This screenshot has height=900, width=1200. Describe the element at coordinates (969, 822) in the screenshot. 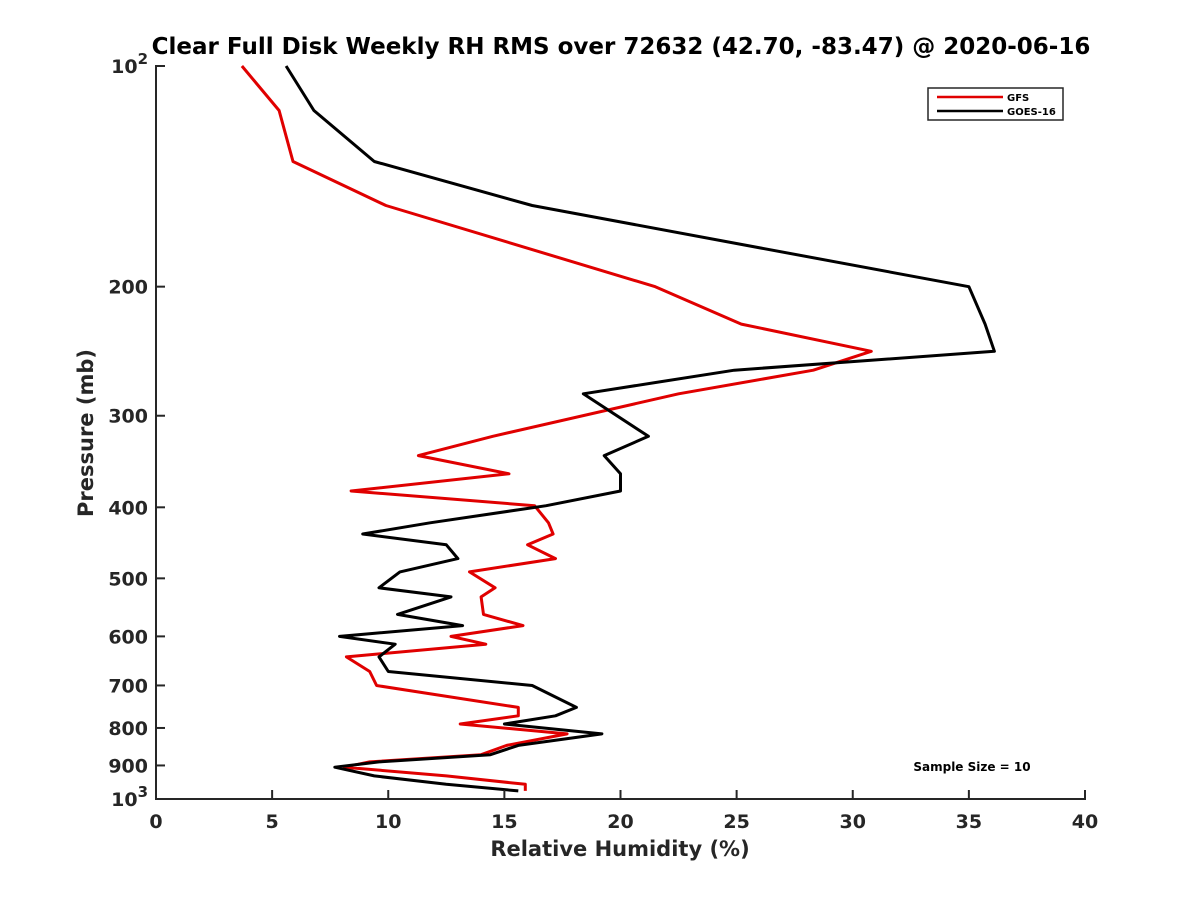

I see `x-tick-label: 35` at that location.